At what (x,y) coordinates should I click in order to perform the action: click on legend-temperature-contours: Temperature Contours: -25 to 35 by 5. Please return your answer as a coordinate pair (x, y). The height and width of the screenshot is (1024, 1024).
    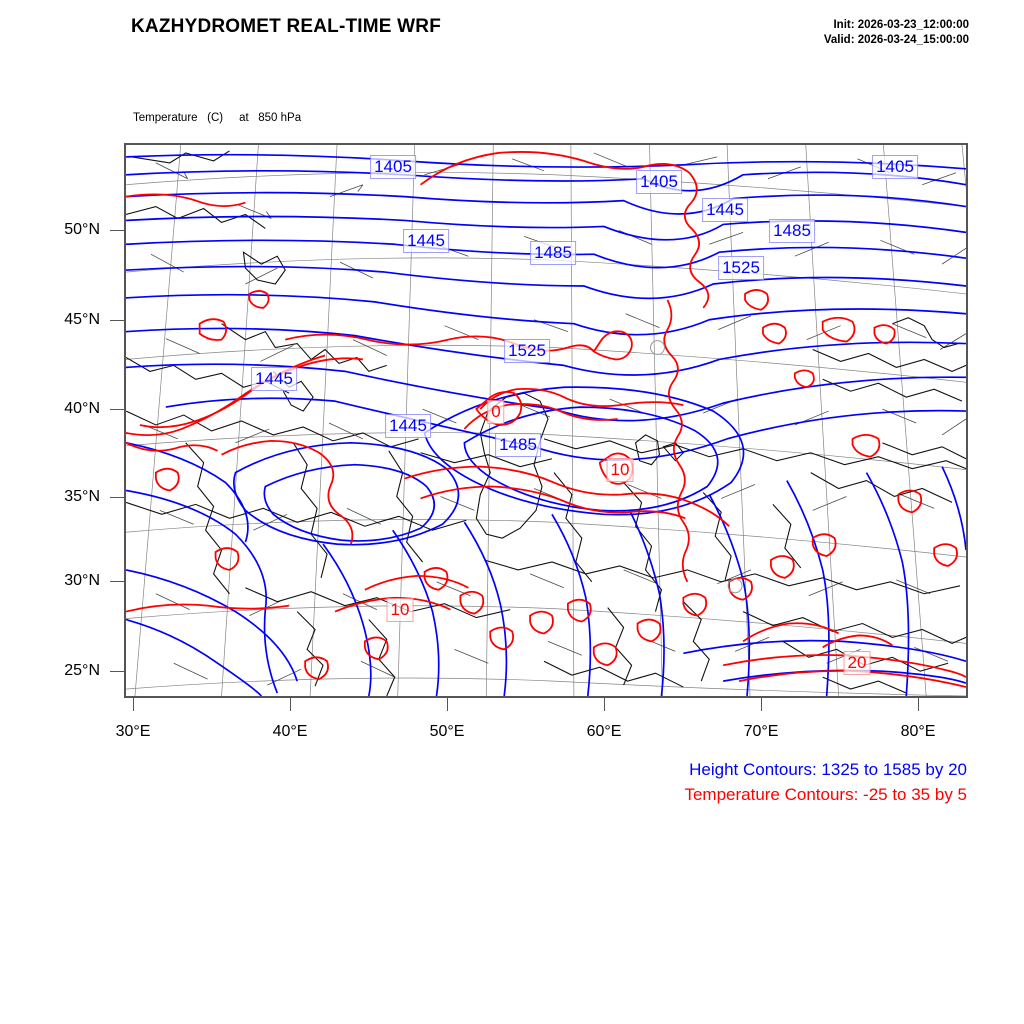
    Looking at the image, I should click on (825, 794).